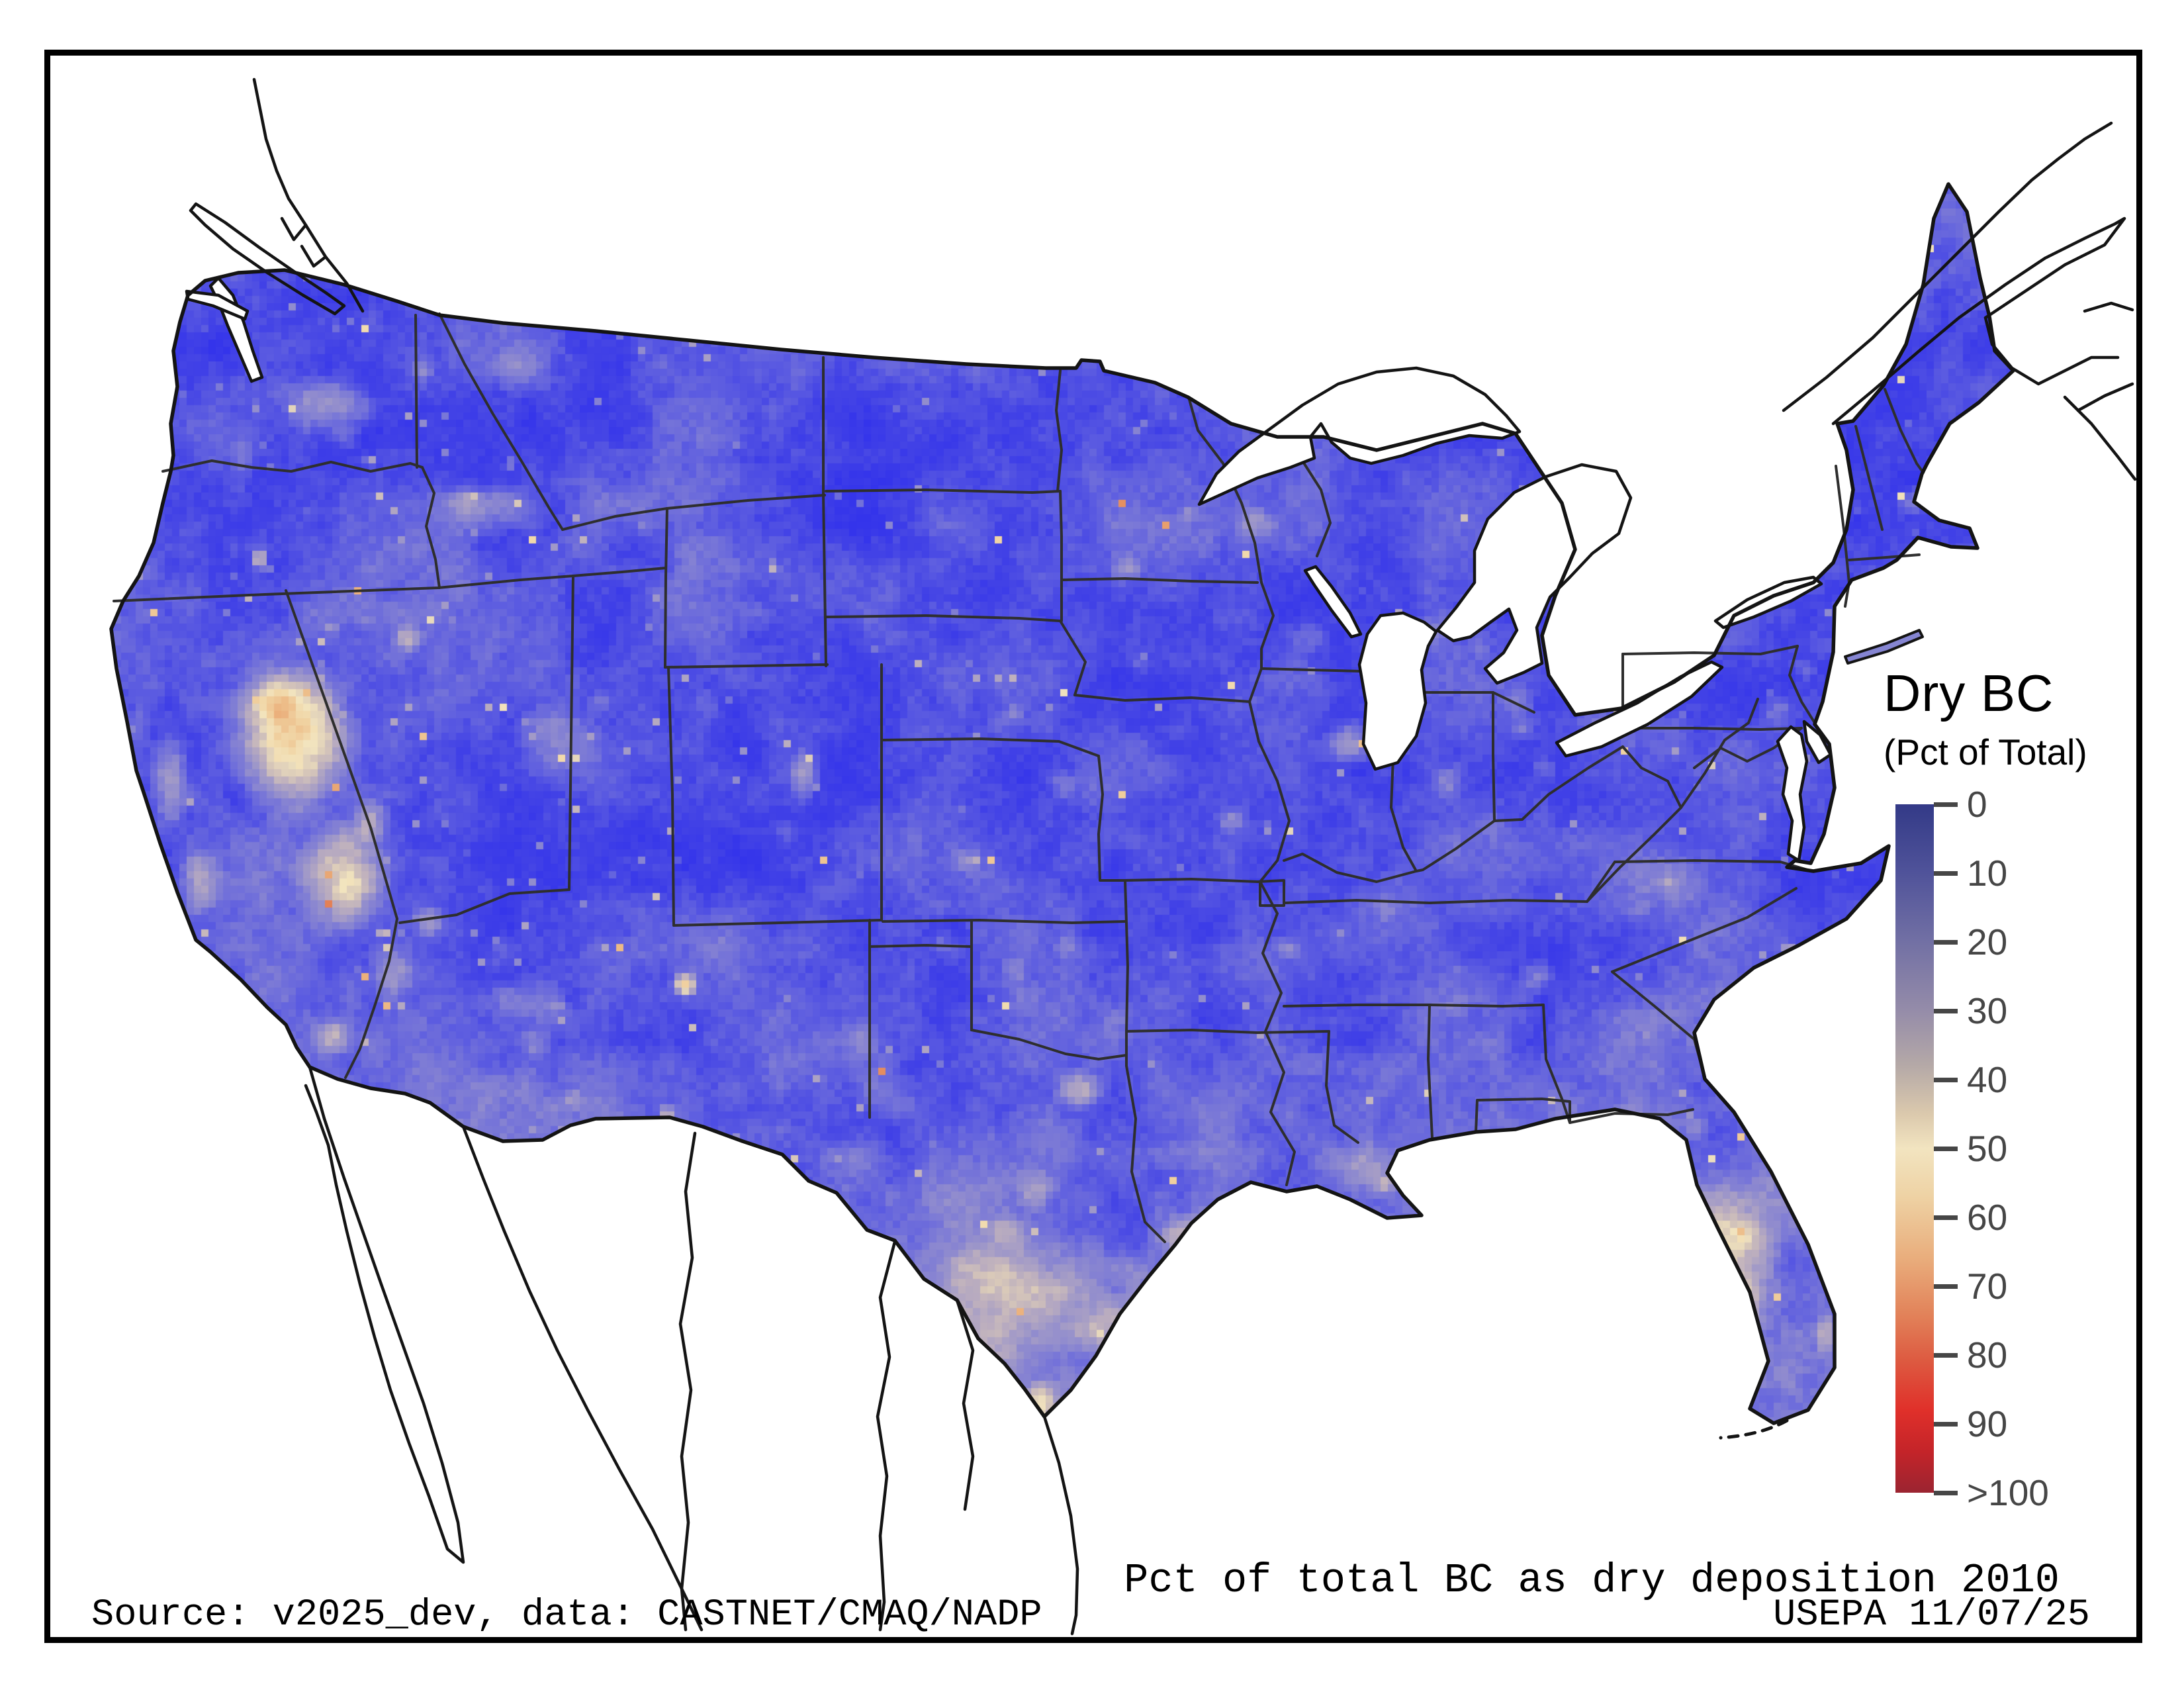 Image resolution: width=2184 pixels, height=1688 pixels. Describe the element at coordinates (1977, 805) in the screenshot. I see `colorbar-tick-label: 0` at that location.